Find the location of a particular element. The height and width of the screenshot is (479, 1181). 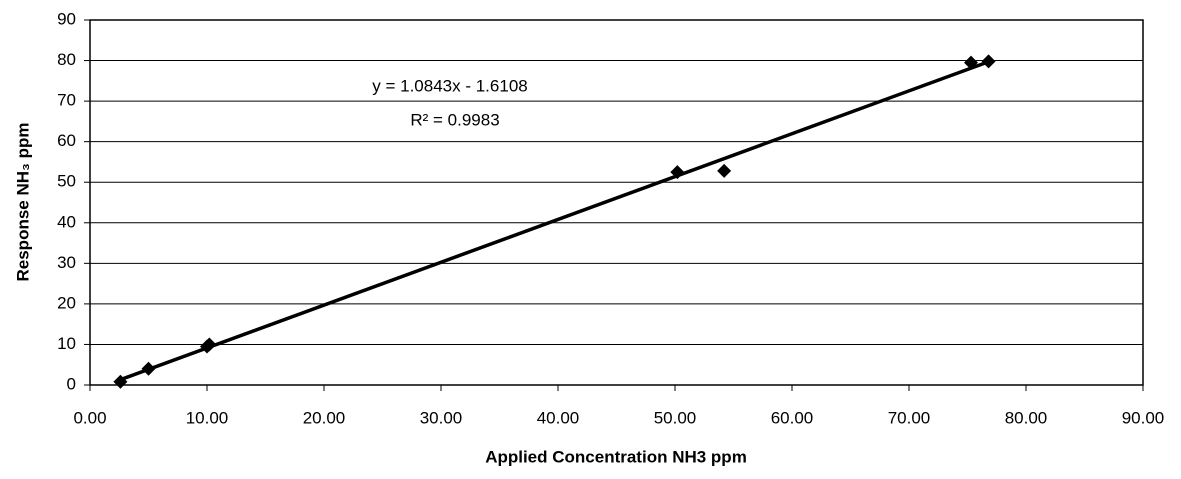

x-tick-label: 70.00 is located at coordinates (909, 417).